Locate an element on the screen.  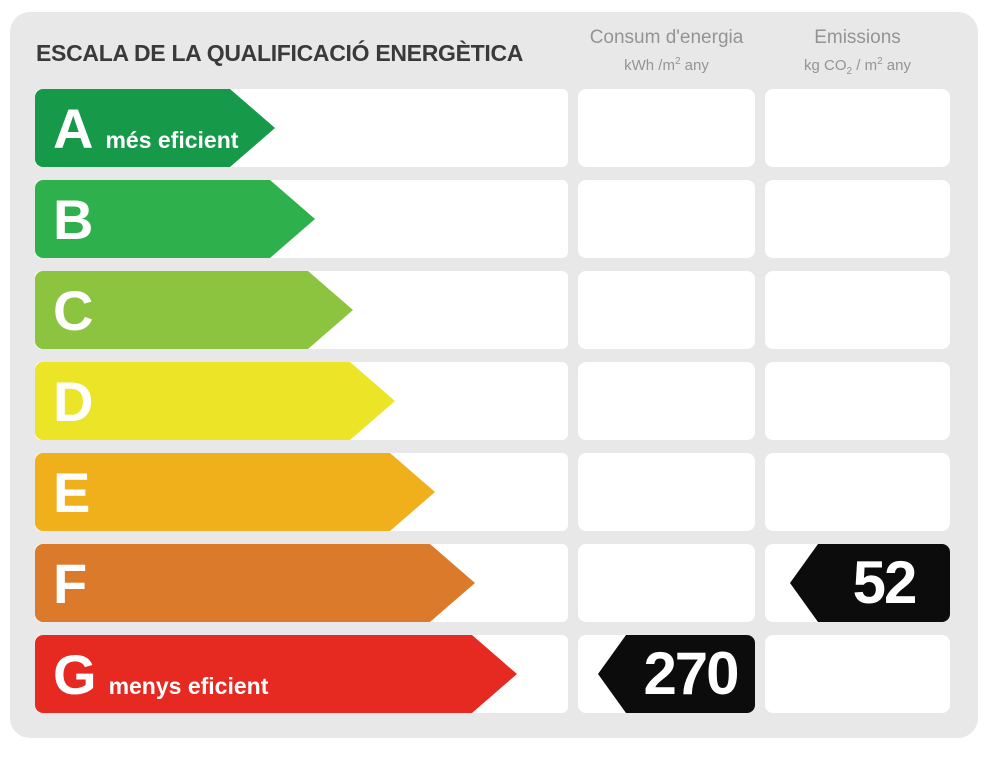
rating-arrow-c: C is located at coordinates (194, 310).